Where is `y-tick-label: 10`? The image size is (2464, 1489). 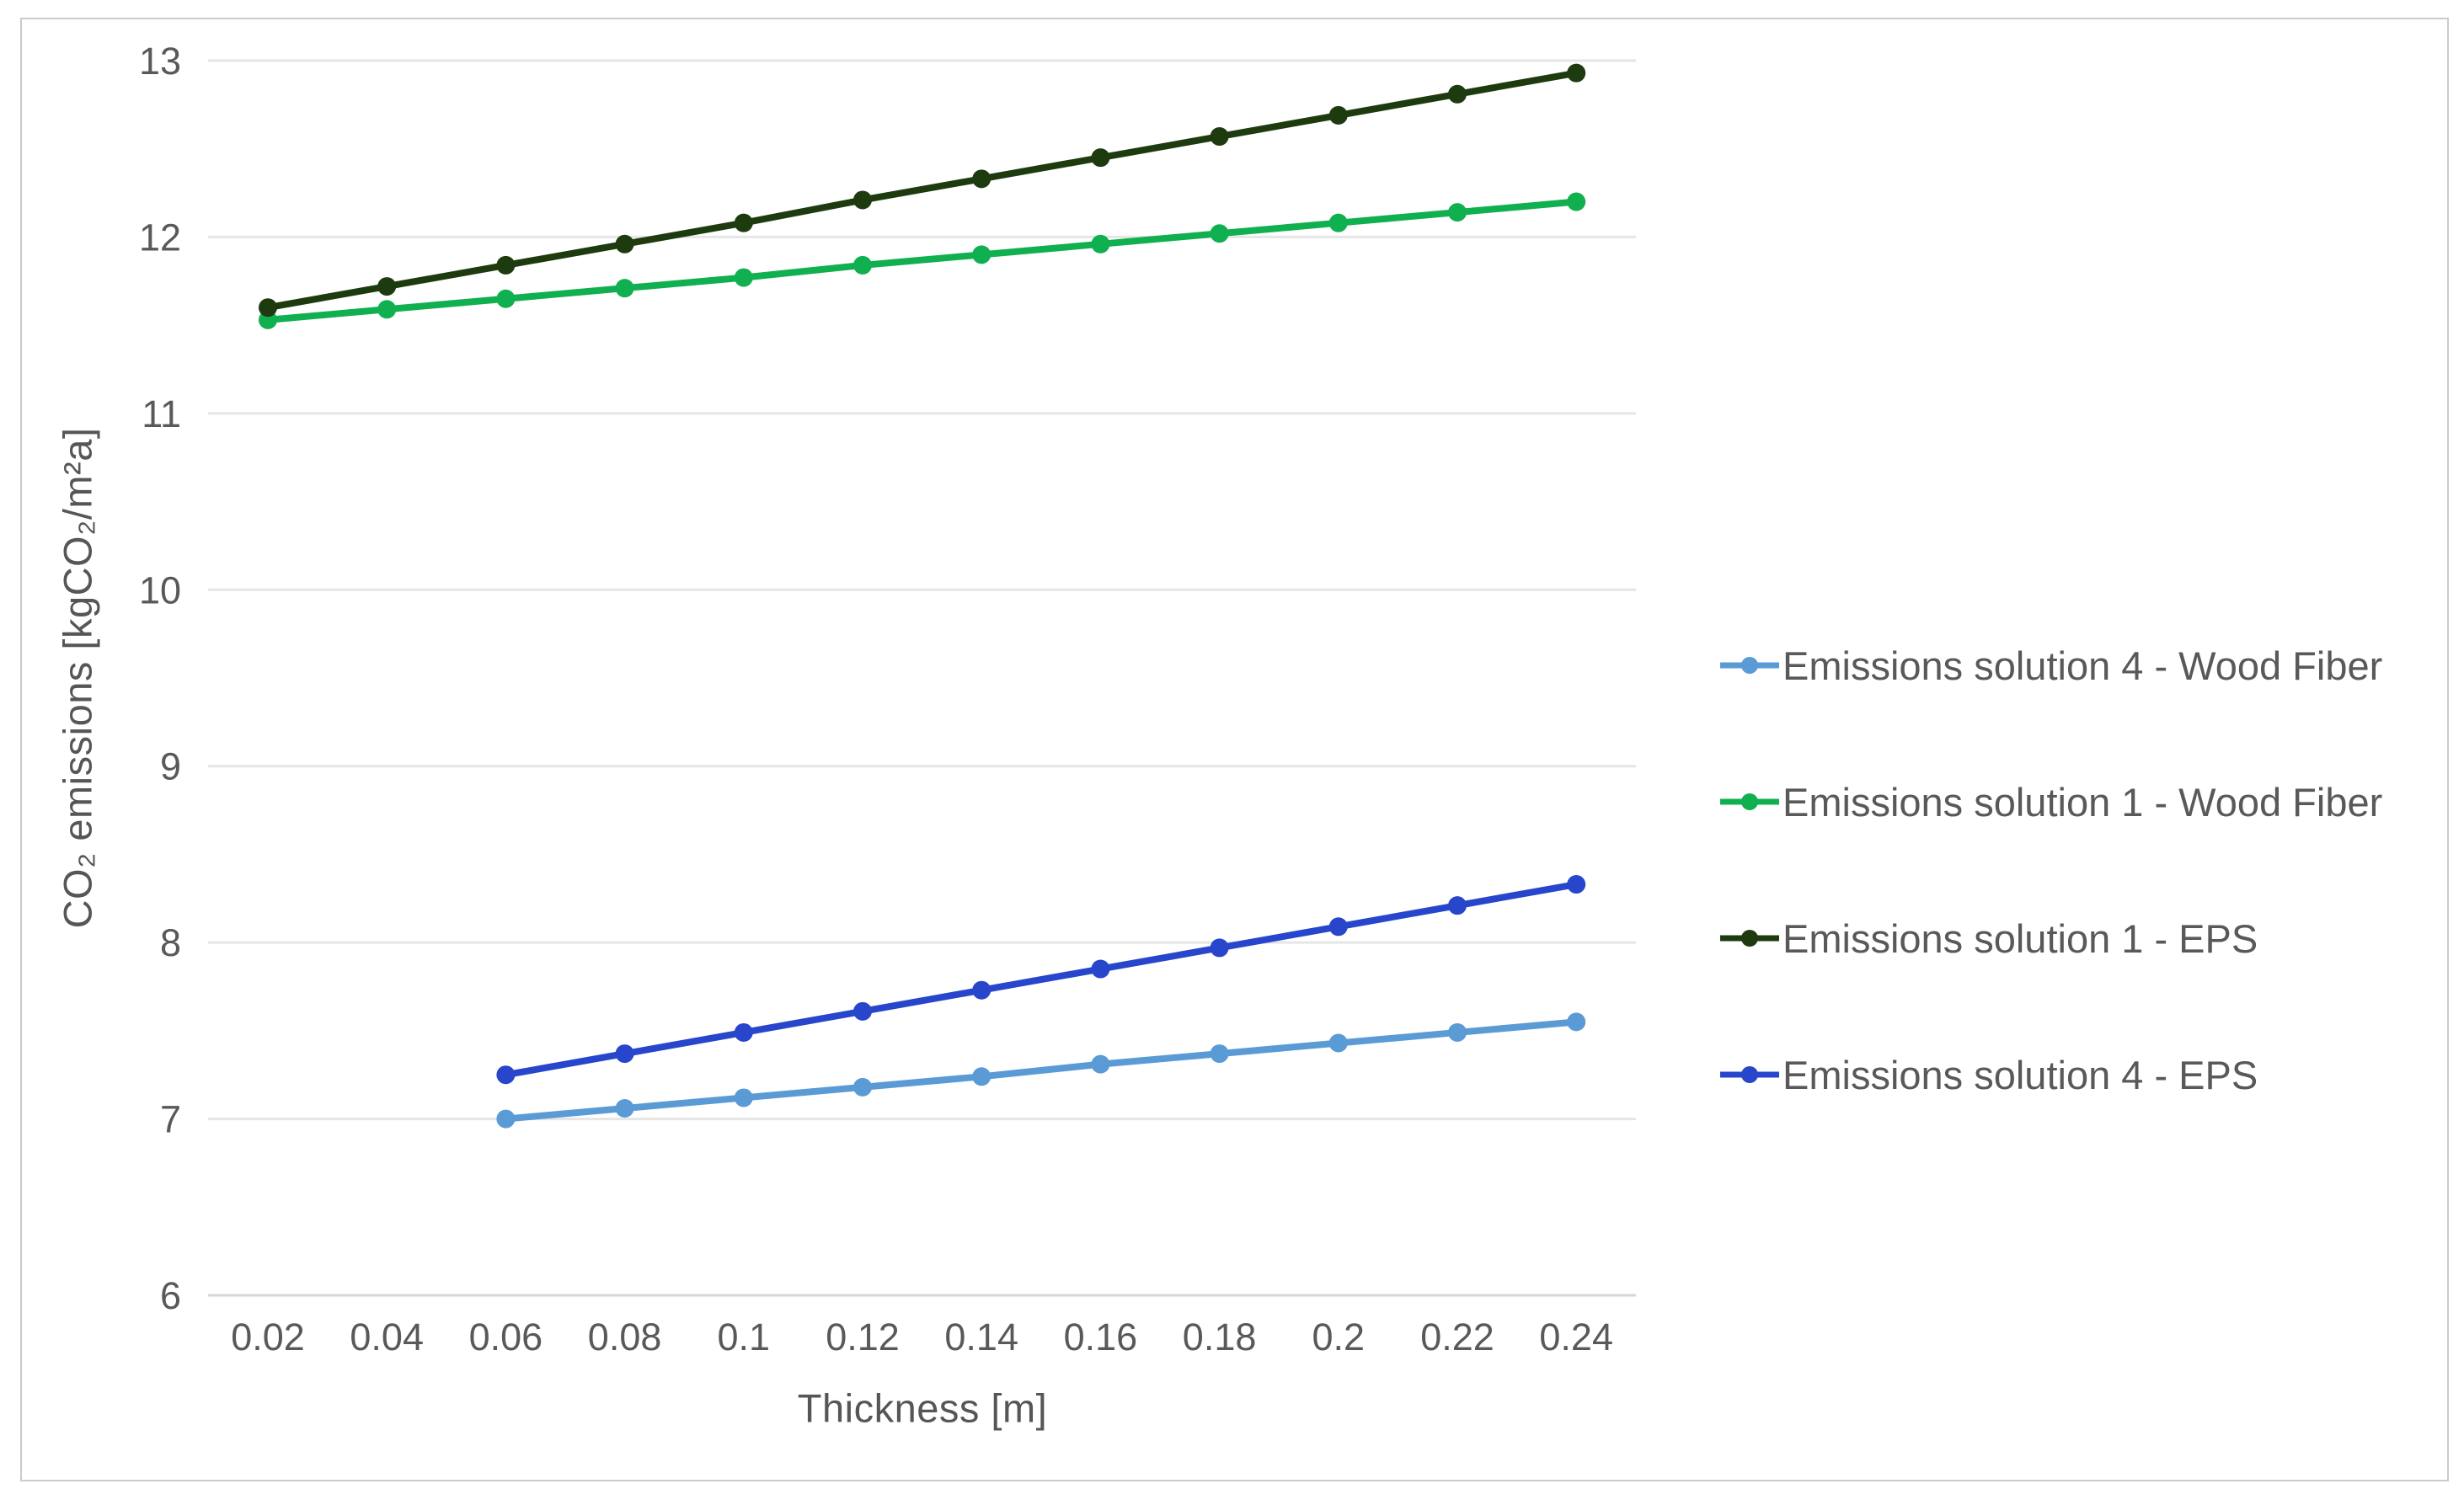 y-tick-label: 10 is located at coordinates (160, 589).